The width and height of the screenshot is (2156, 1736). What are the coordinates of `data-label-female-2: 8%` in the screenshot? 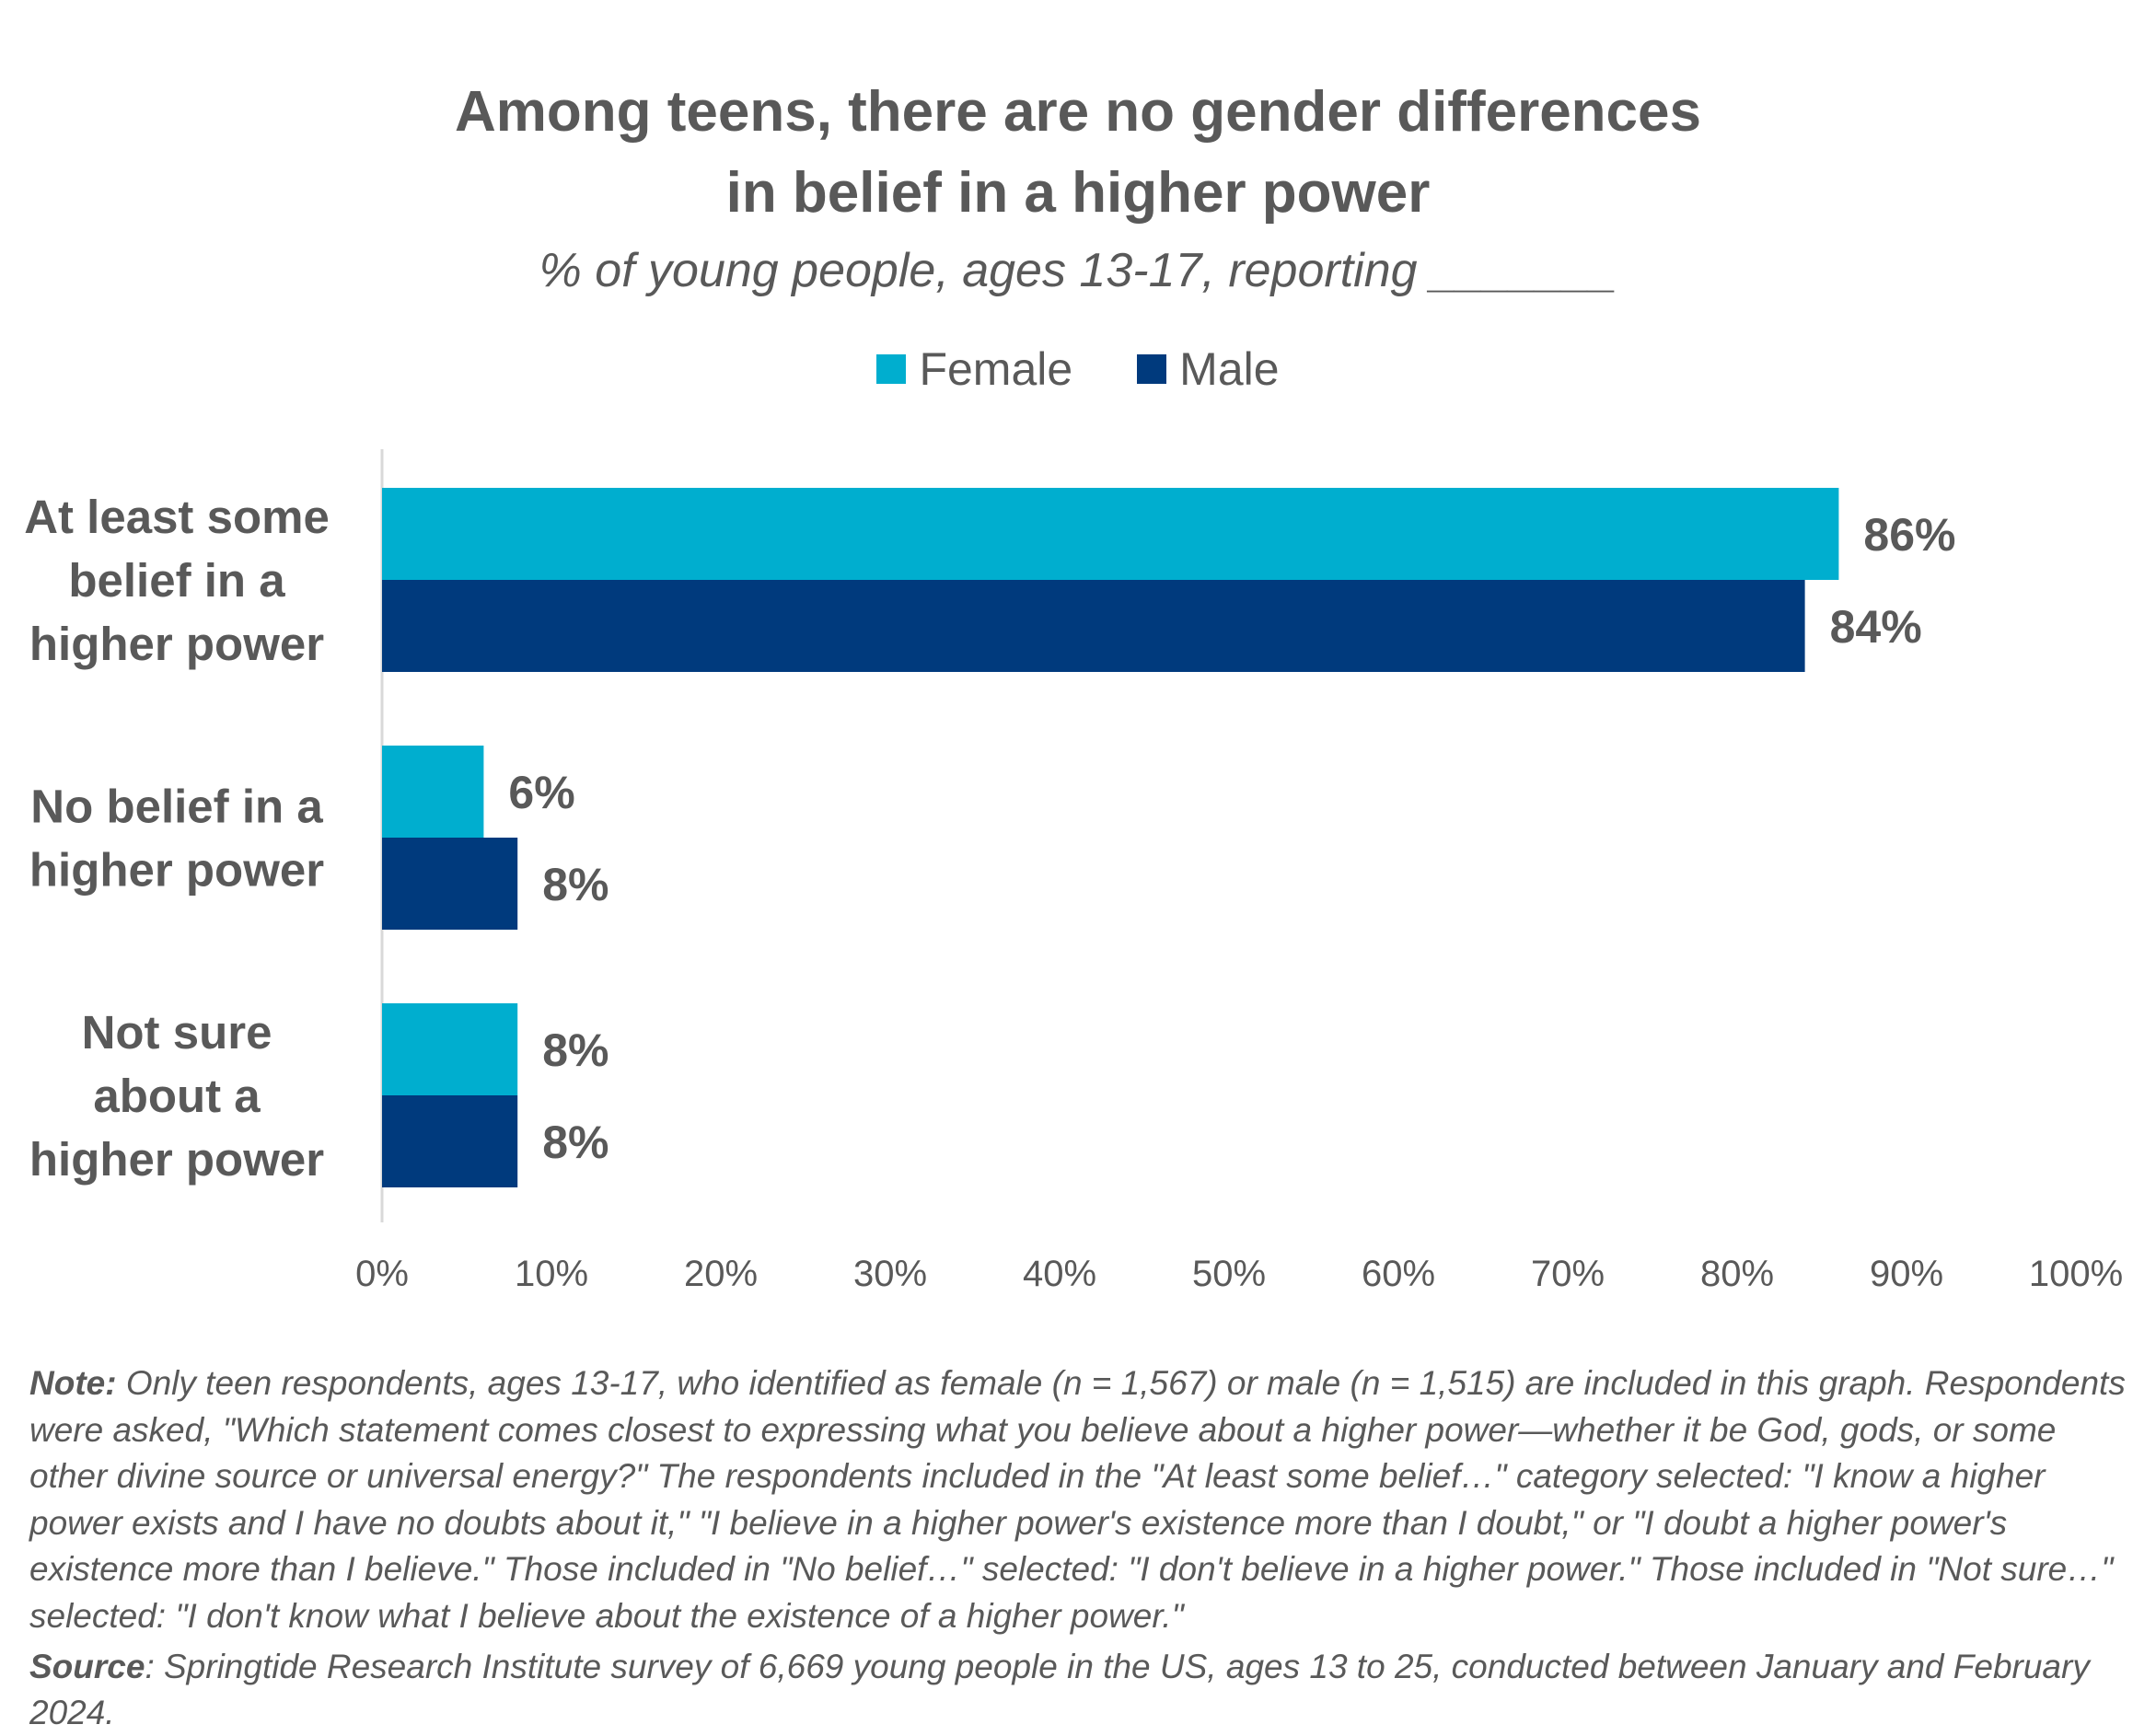 It's located at (575, 1050).